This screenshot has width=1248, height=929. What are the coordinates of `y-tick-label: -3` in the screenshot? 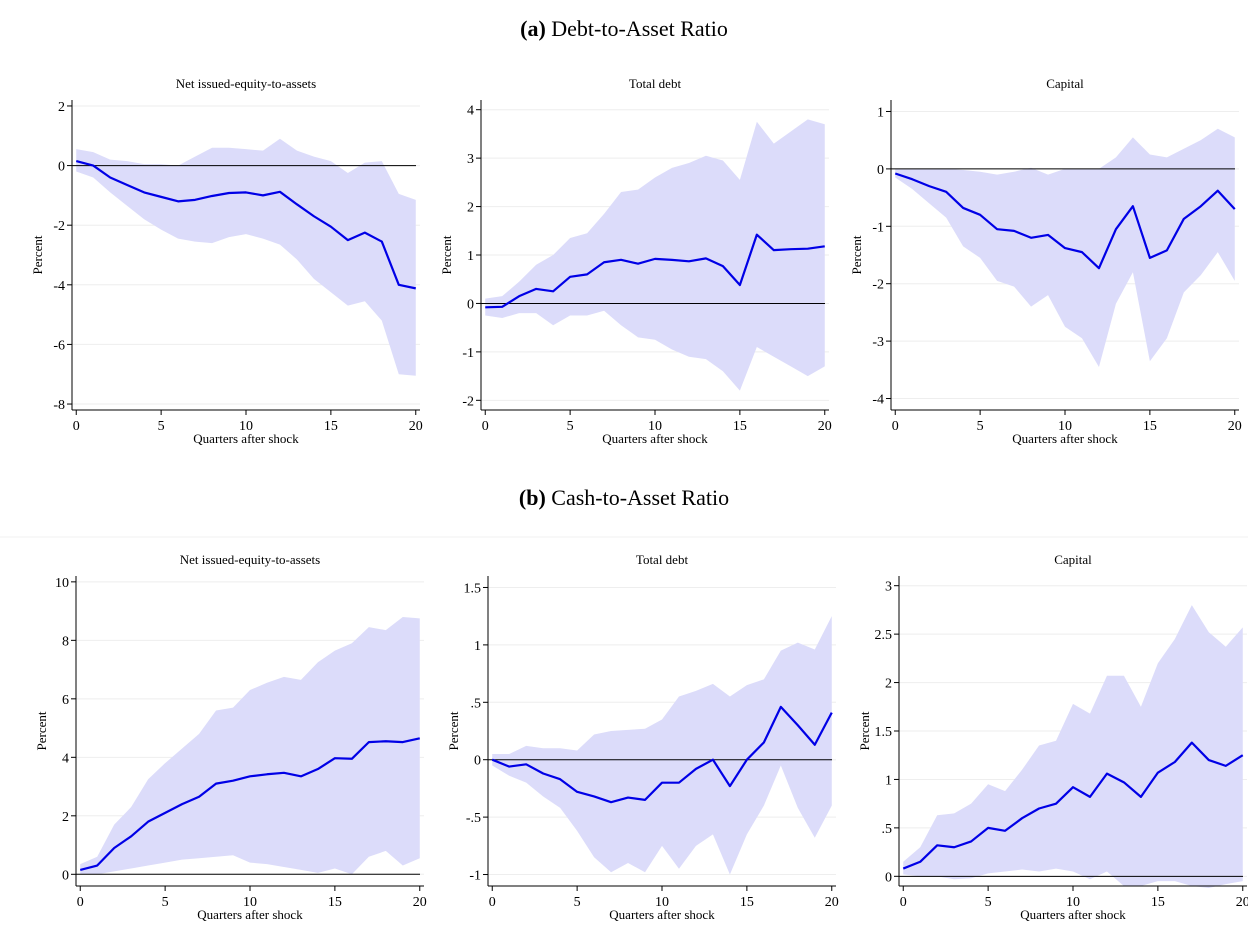 It's located at (878, 342).